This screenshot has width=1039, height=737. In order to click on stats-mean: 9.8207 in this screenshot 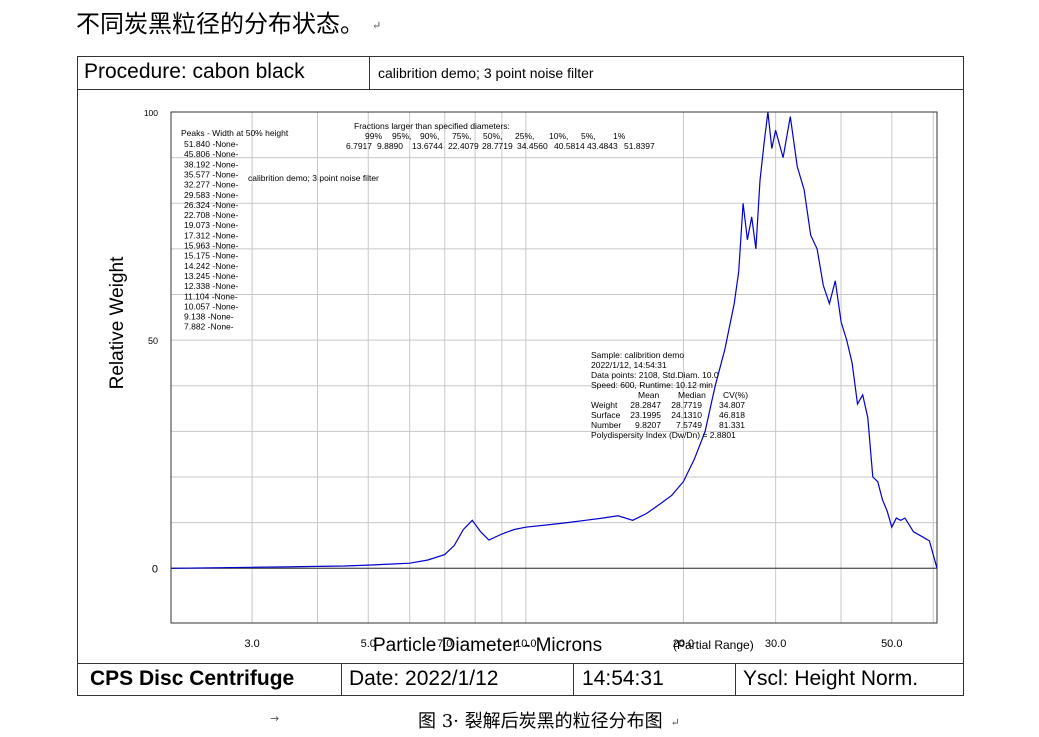, I will do `click(648, 425)`.